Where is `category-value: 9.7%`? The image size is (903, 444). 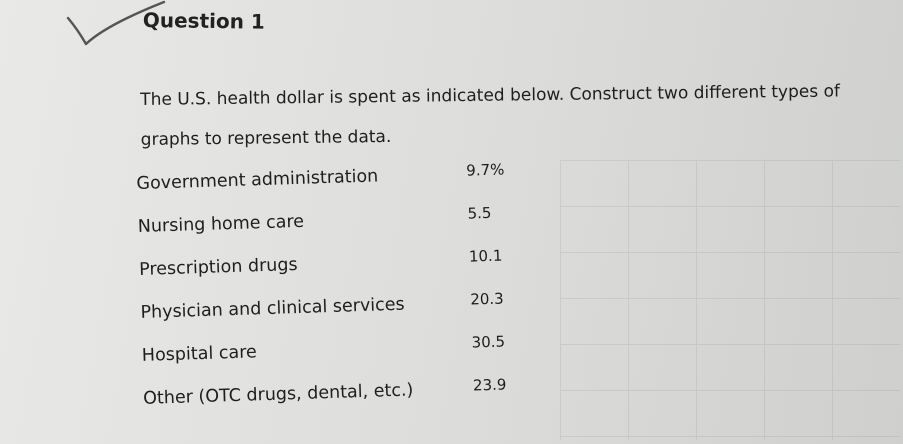 category-value: 9.7% is located at coordinates (485, 170).